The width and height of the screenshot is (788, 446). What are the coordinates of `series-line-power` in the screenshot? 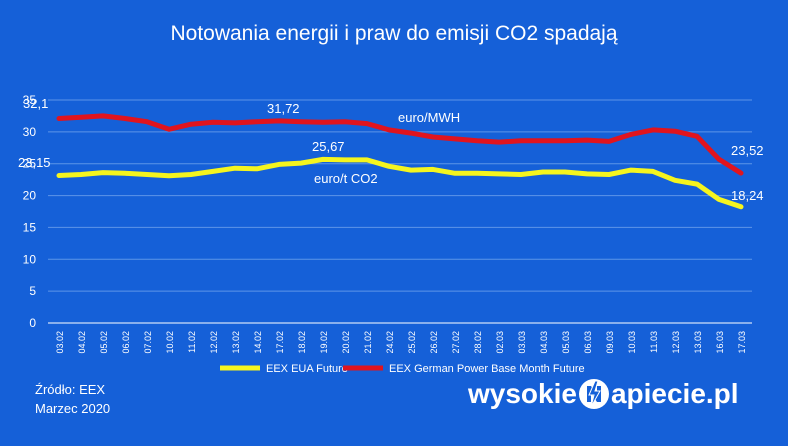 It's located at (400, 144).